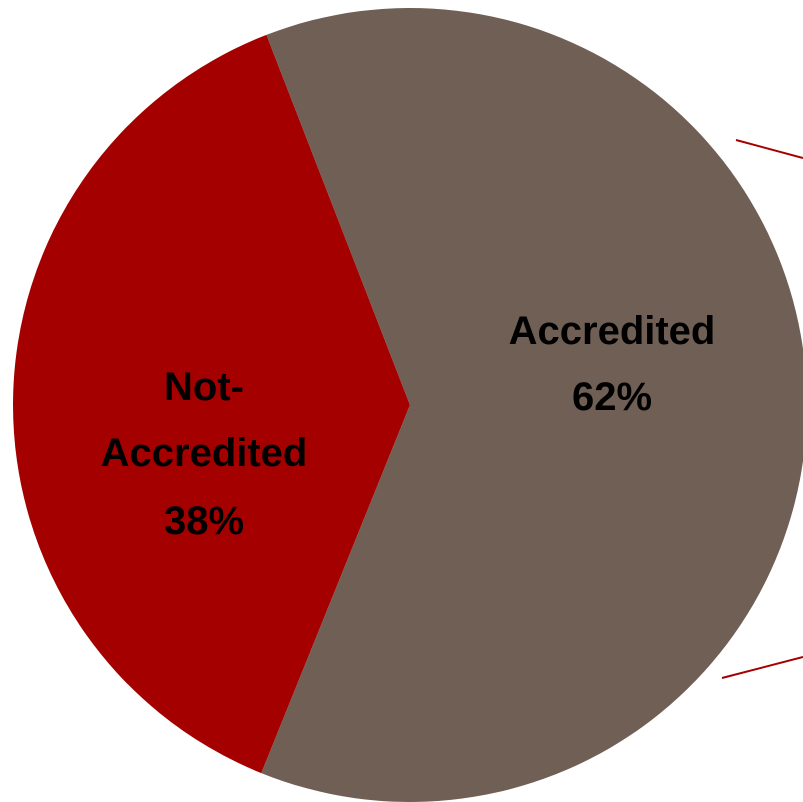  What do you see at coordinates (762, 667) in the screenshot?
I see `leader-line-bottom` at bounding box center [762, 667].